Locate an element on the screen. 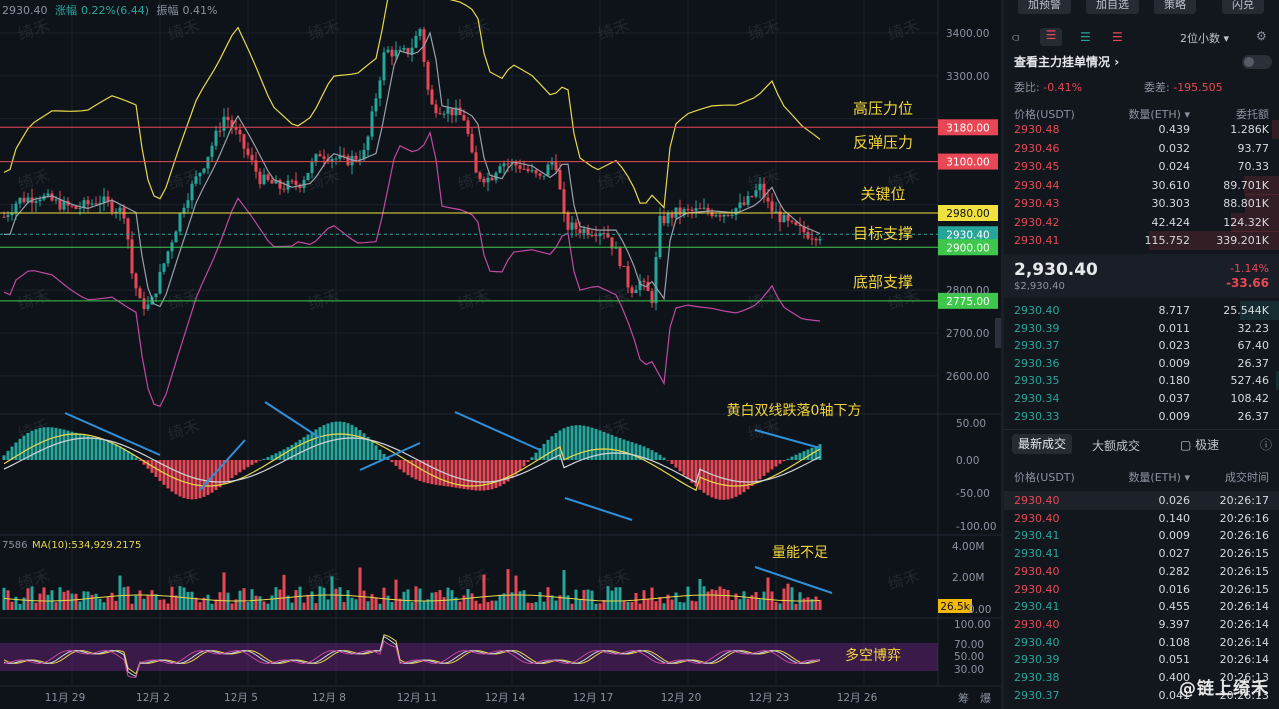  flash-swap-button: 闪兑 is located at coordinates (1243, 7).